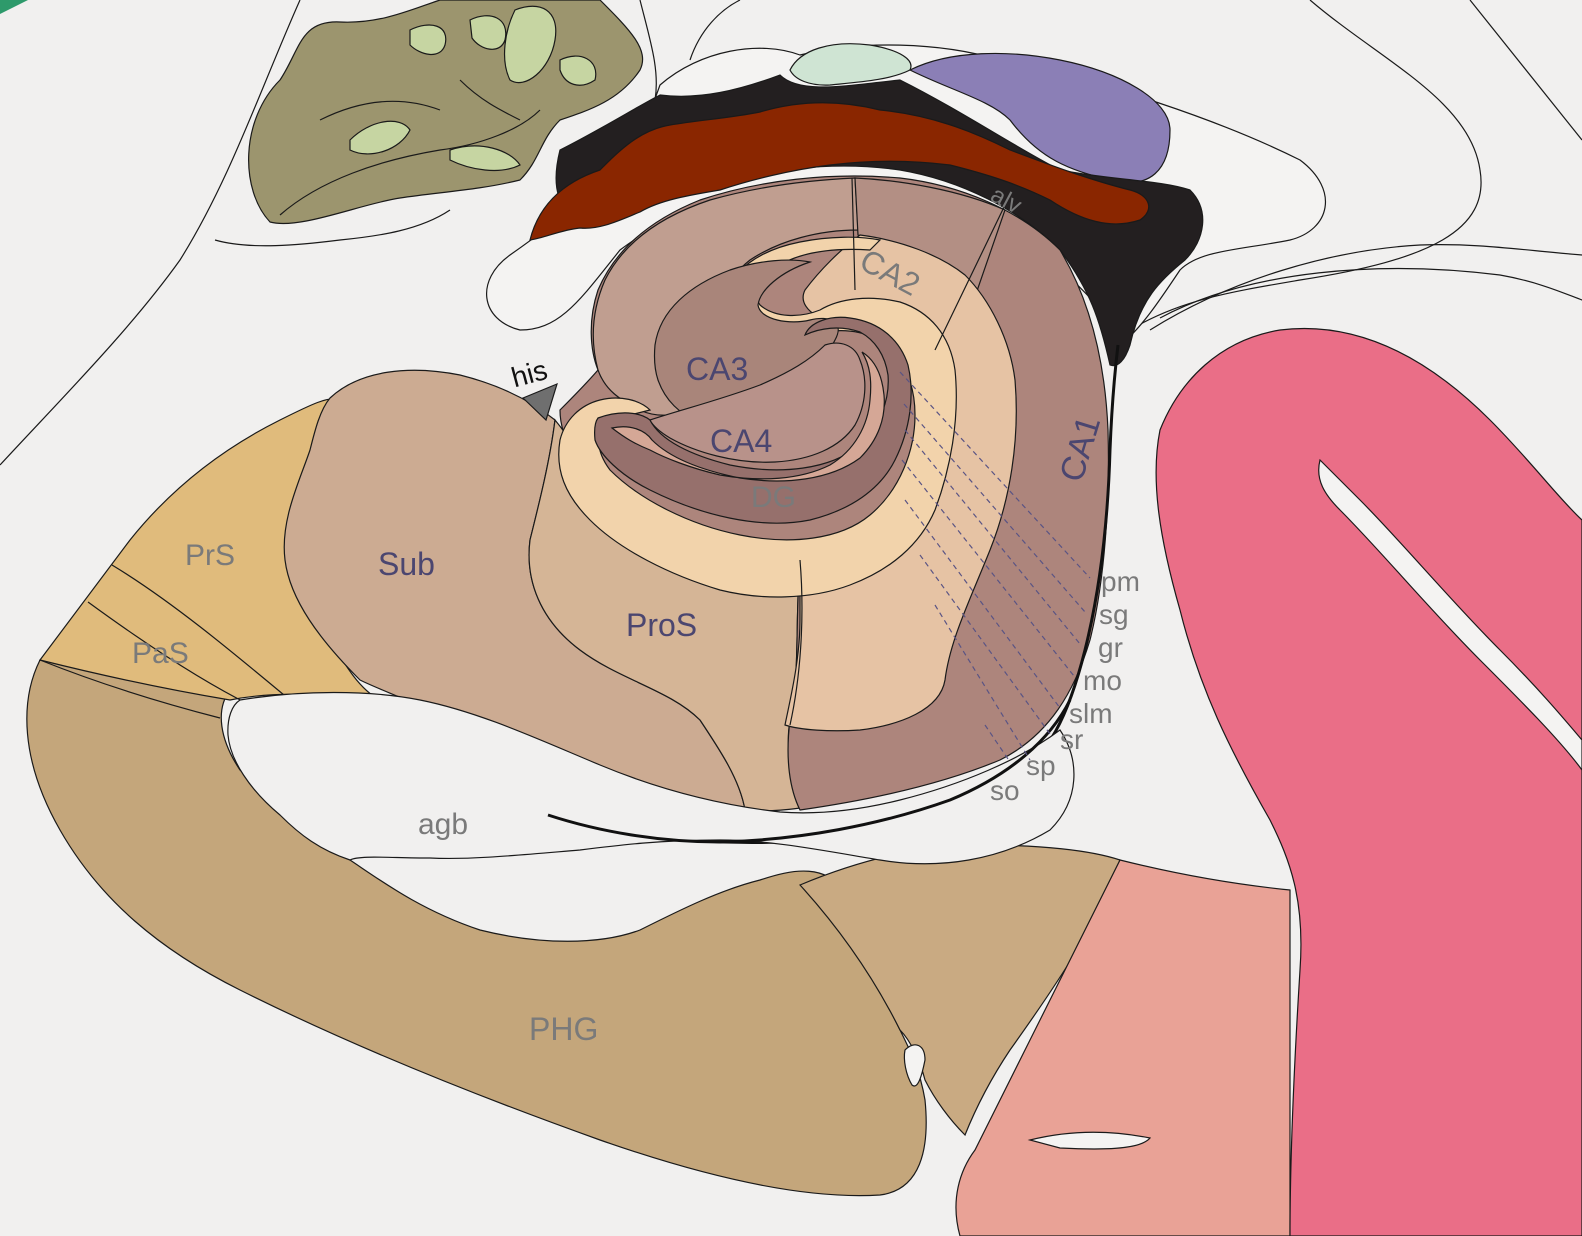 The width and height of the screenshot is (1582, 1236). Describe the element at coordinates (853, 234) in the screenshot. I see `ca3-ca2-boundary` at that location.